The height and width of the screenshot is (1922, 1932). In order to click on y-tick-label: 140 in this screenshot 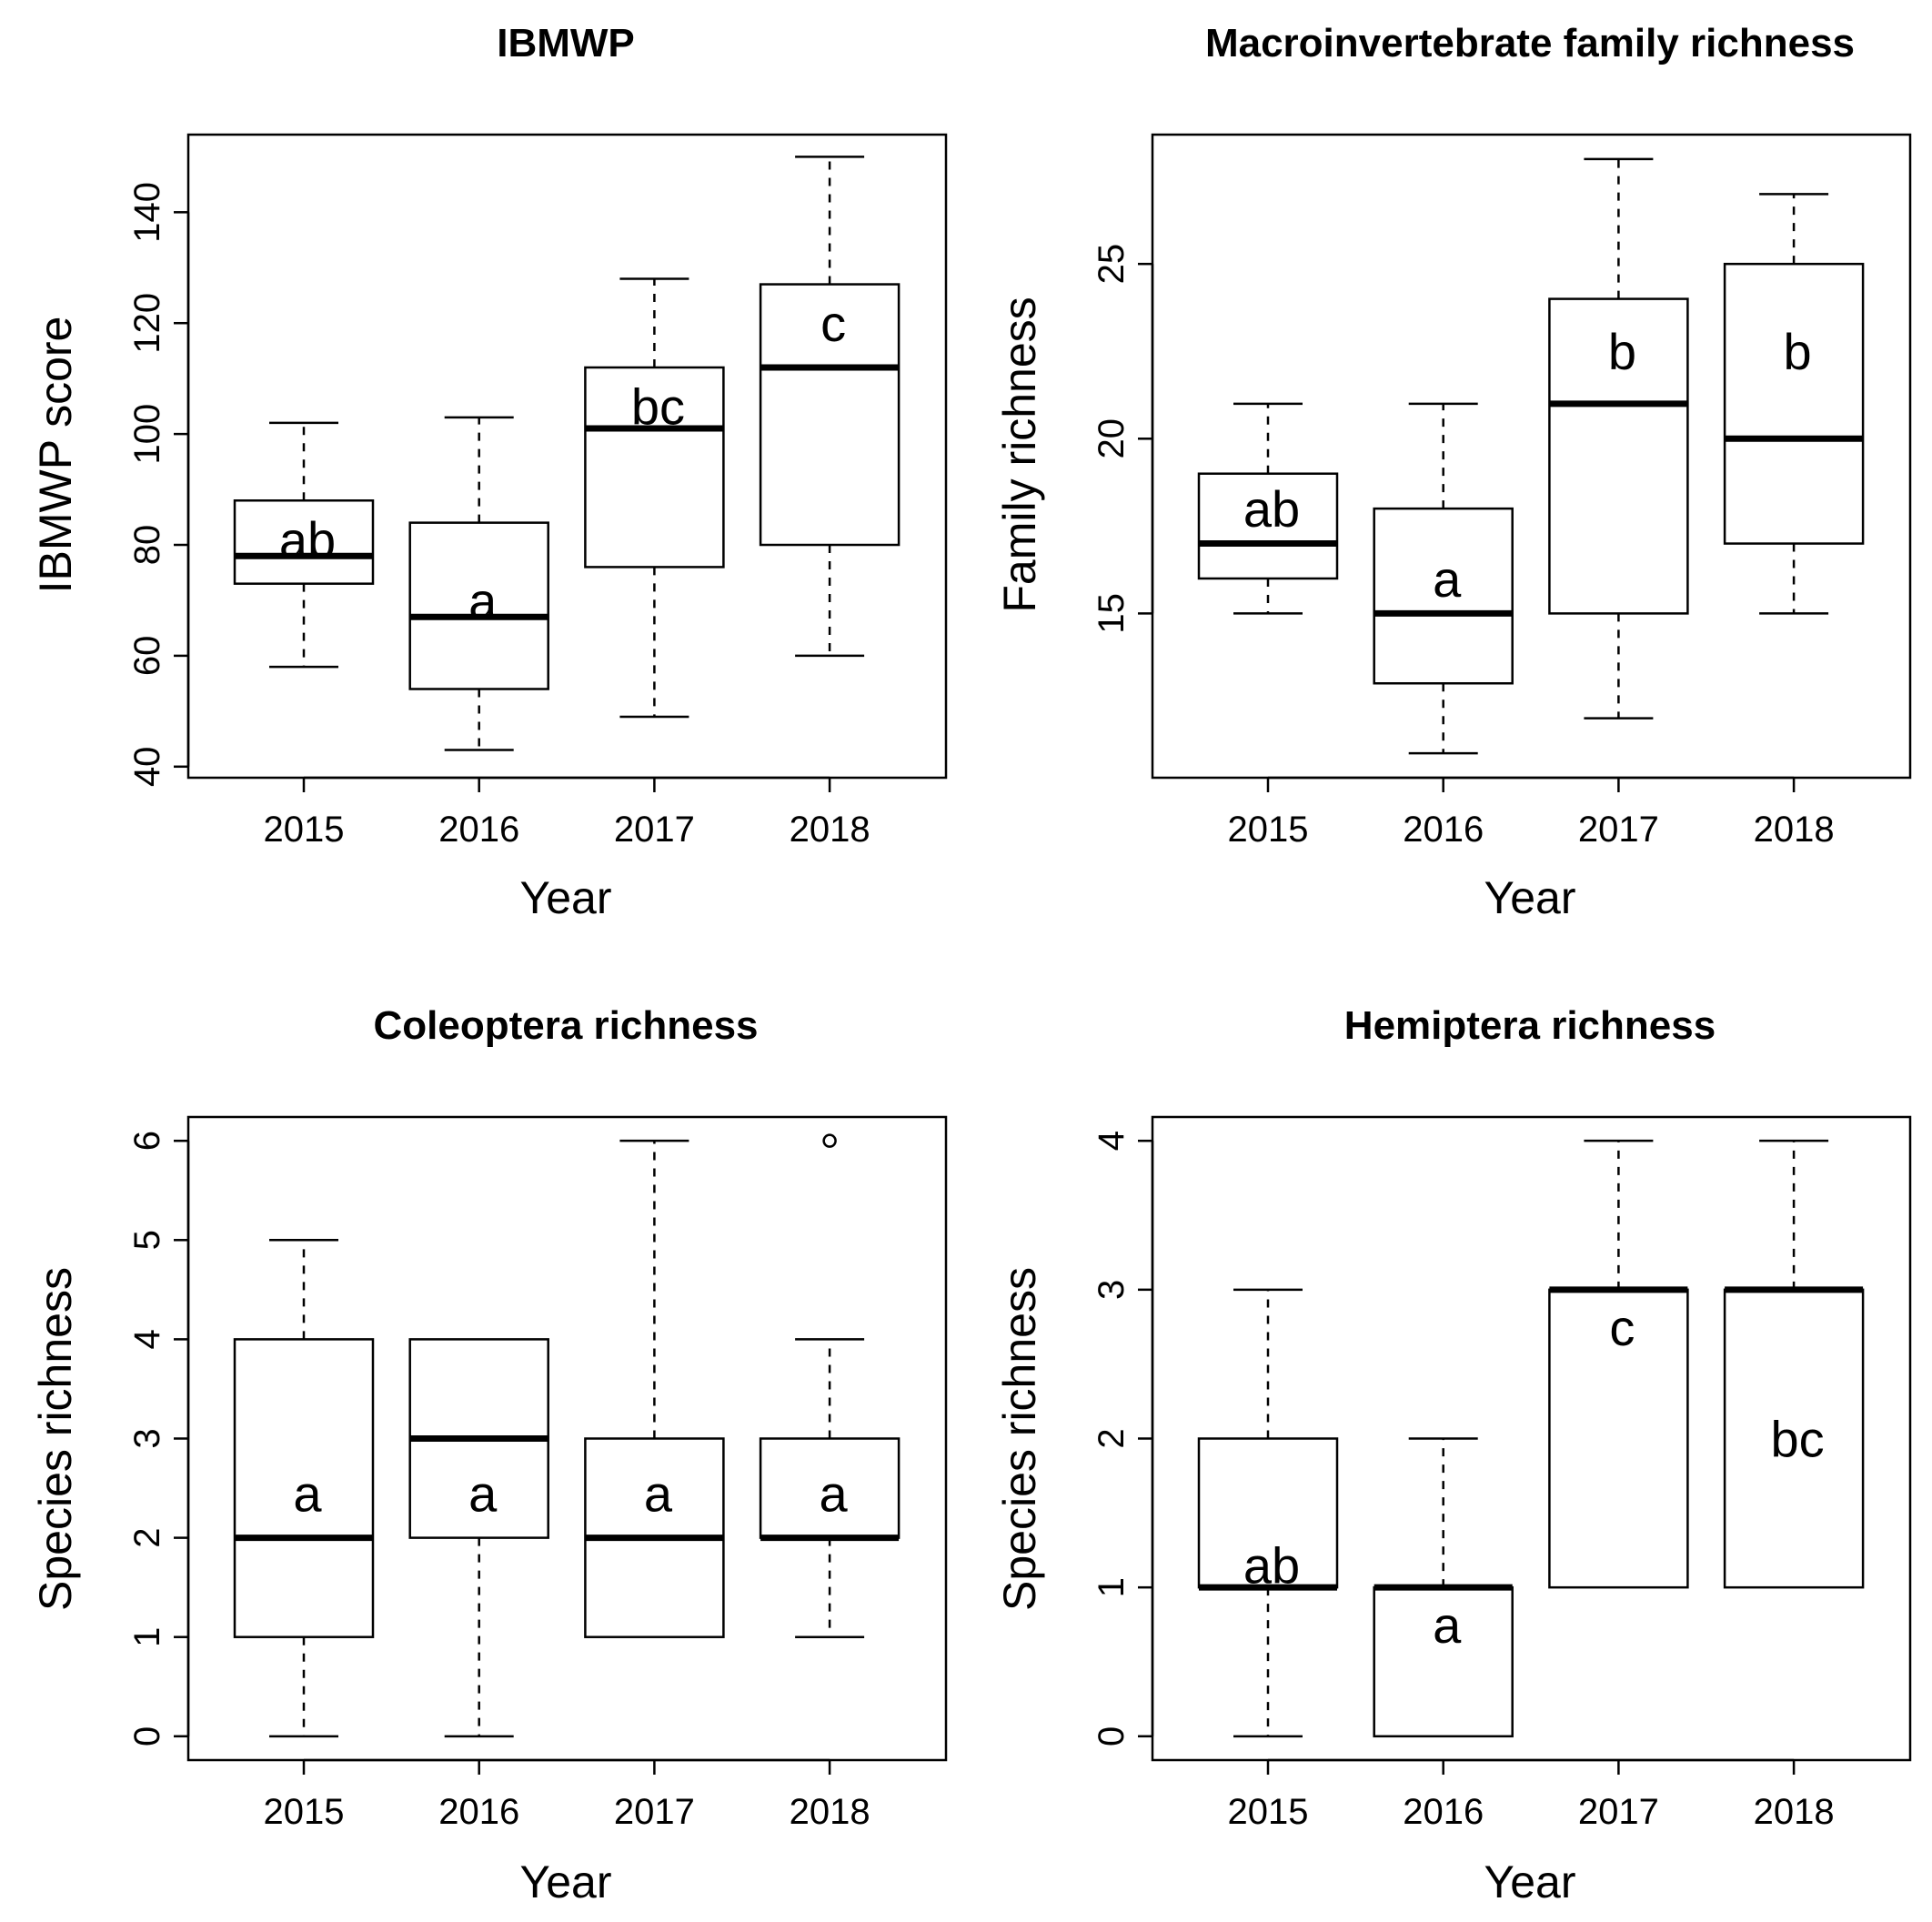, I will do `click(147, 212)`.